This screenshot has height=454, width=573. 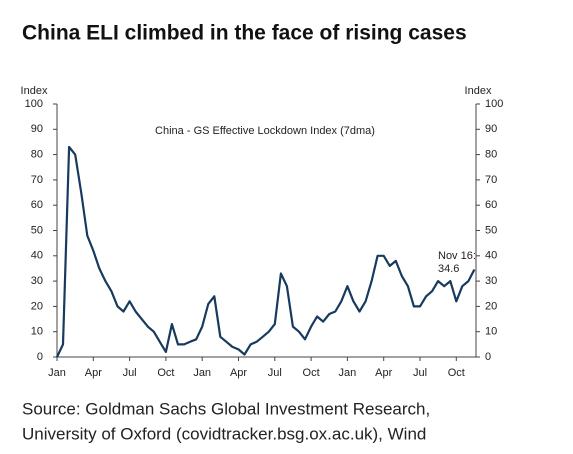 What do you see at coordinates (491, 180) in the screenshot?
I see `y2-tick-label: 70` at bounding box center [491, 180].